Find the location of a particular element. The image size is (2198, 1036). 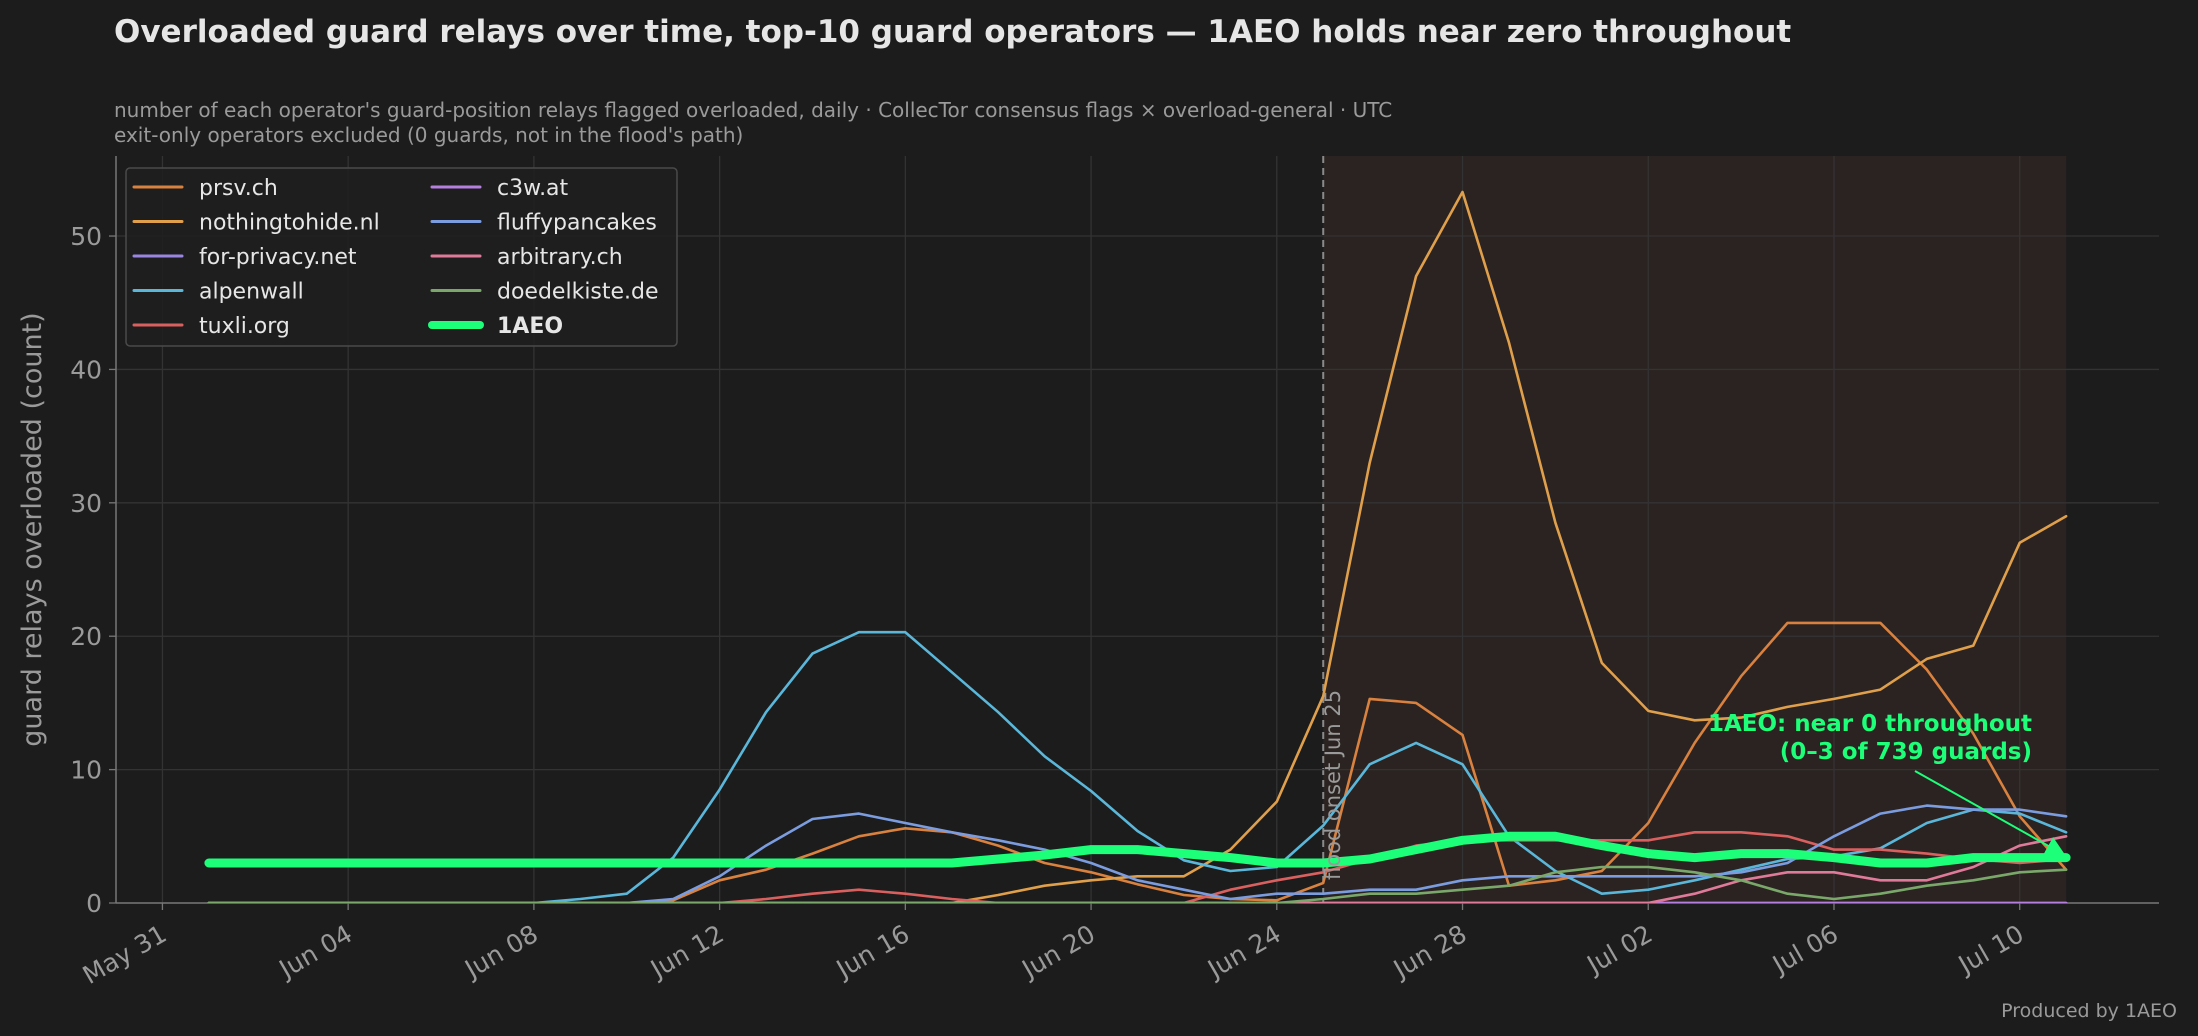

y-tick-label: 20 is located at coordinates (86, 636).